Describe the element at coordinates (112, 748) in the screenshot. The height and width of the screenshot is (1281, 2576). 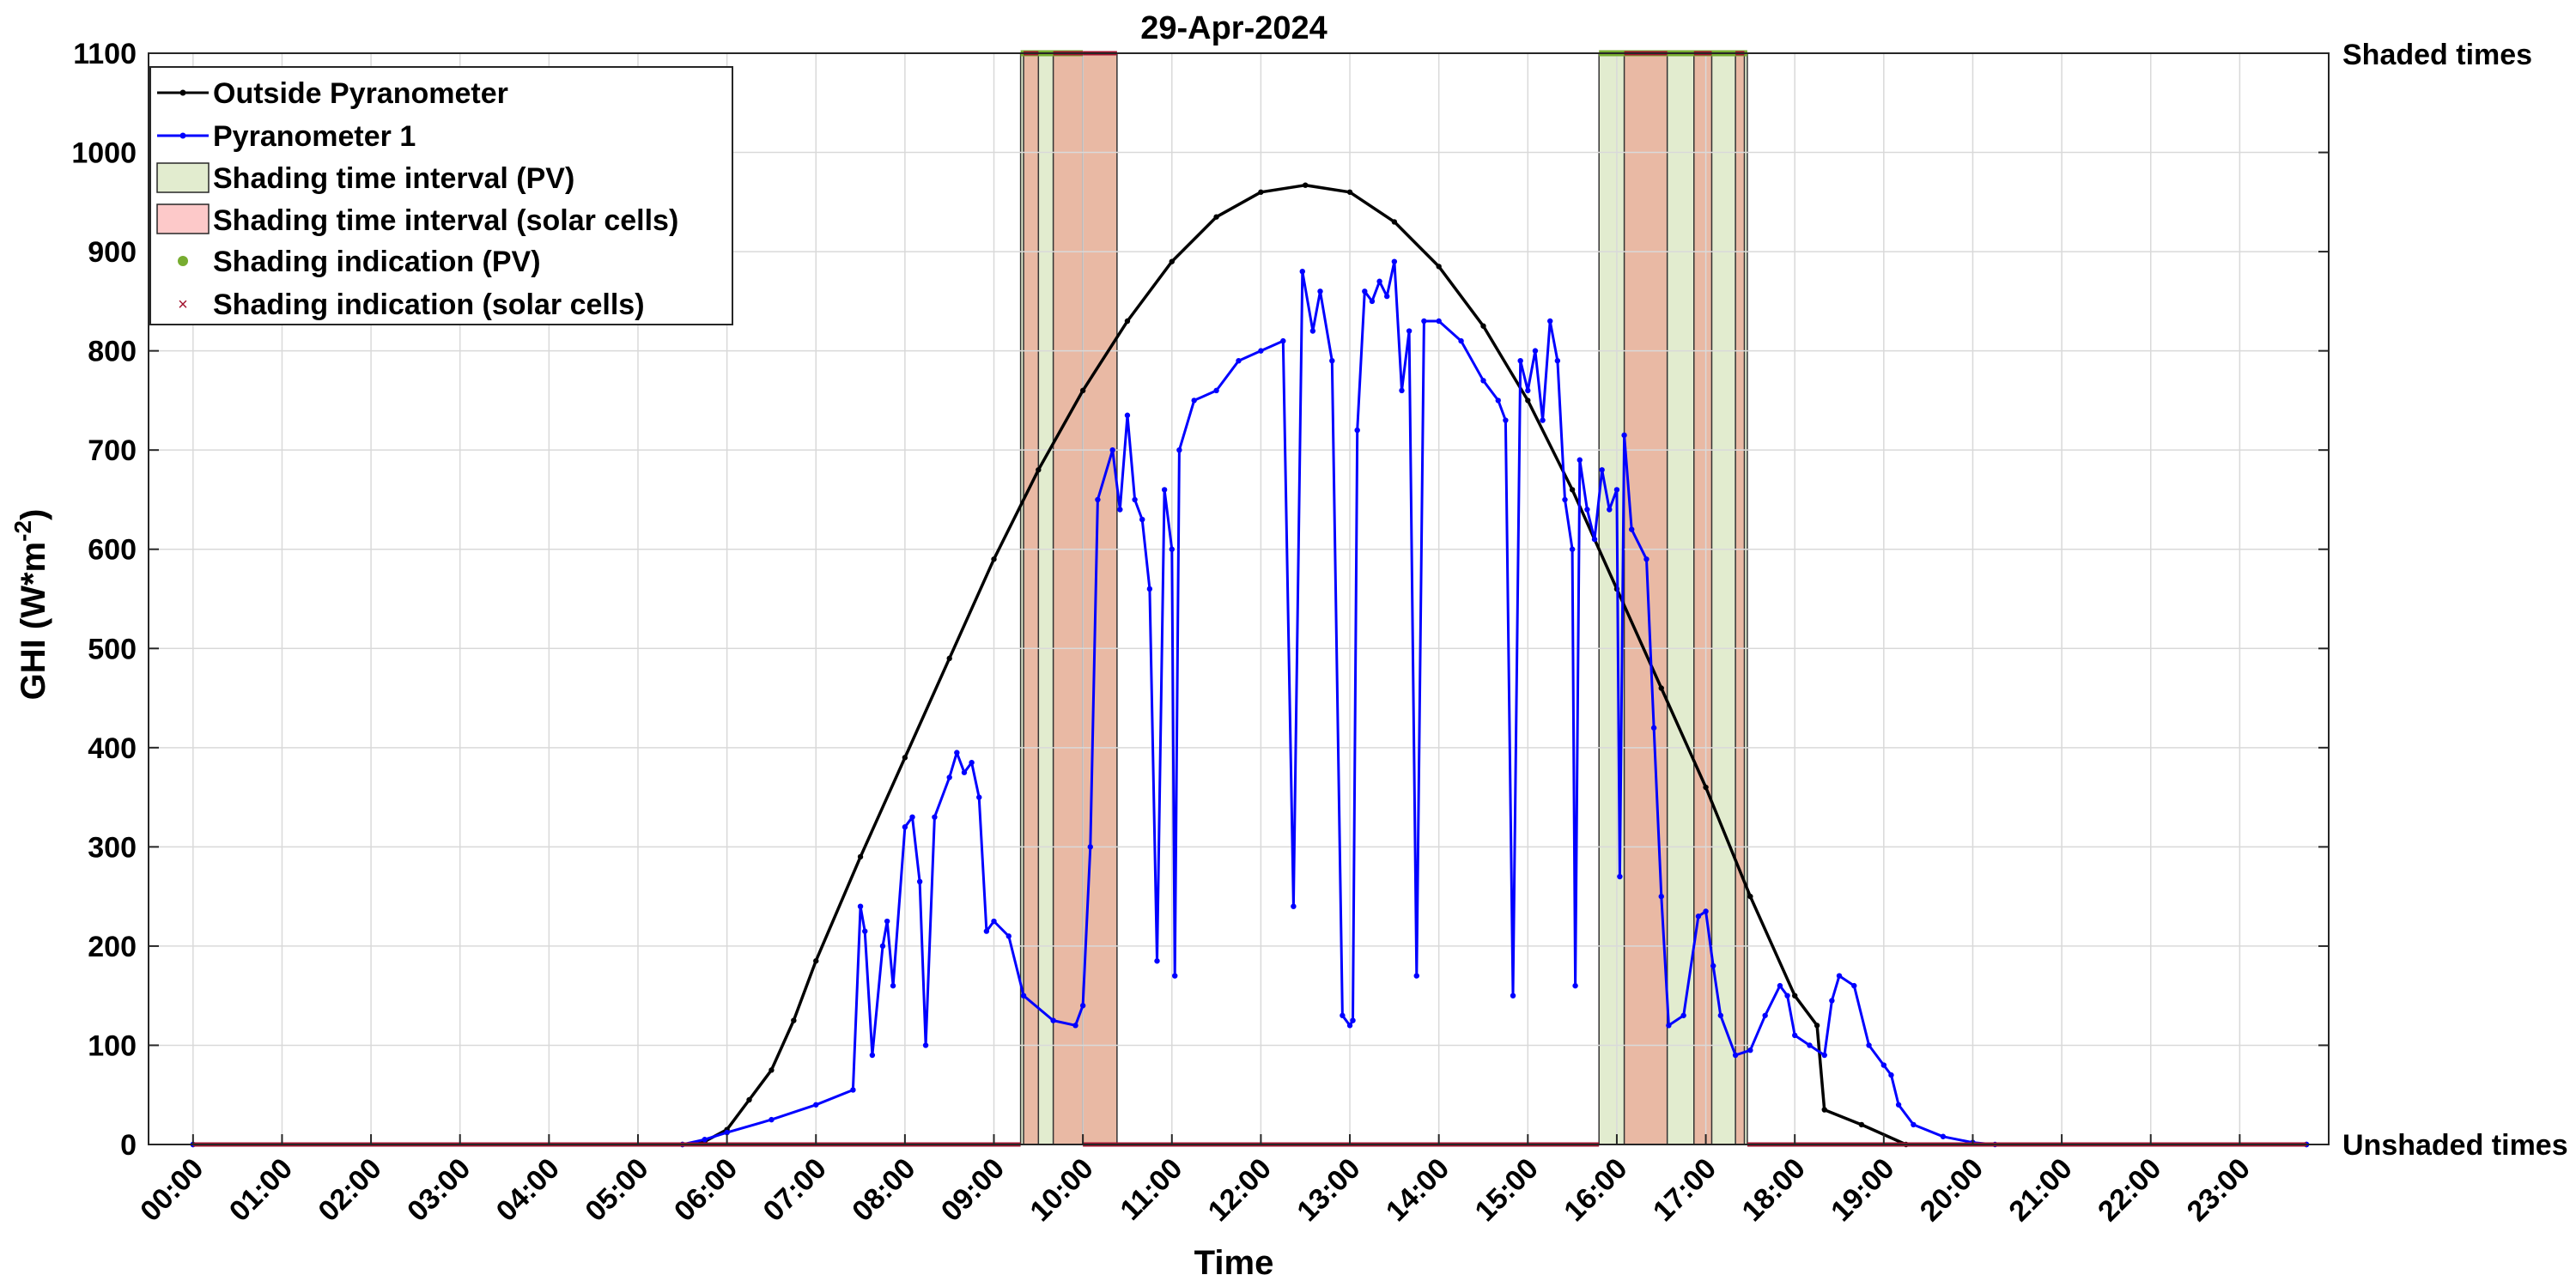
I see `y-tick-label-4: 400` at that location.